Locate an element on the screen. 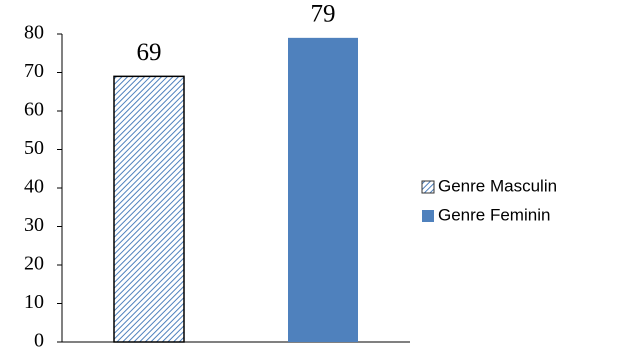 This screenshot has width=642, height=347. y-tick-label: 0 is located at coordinates (39, 338).